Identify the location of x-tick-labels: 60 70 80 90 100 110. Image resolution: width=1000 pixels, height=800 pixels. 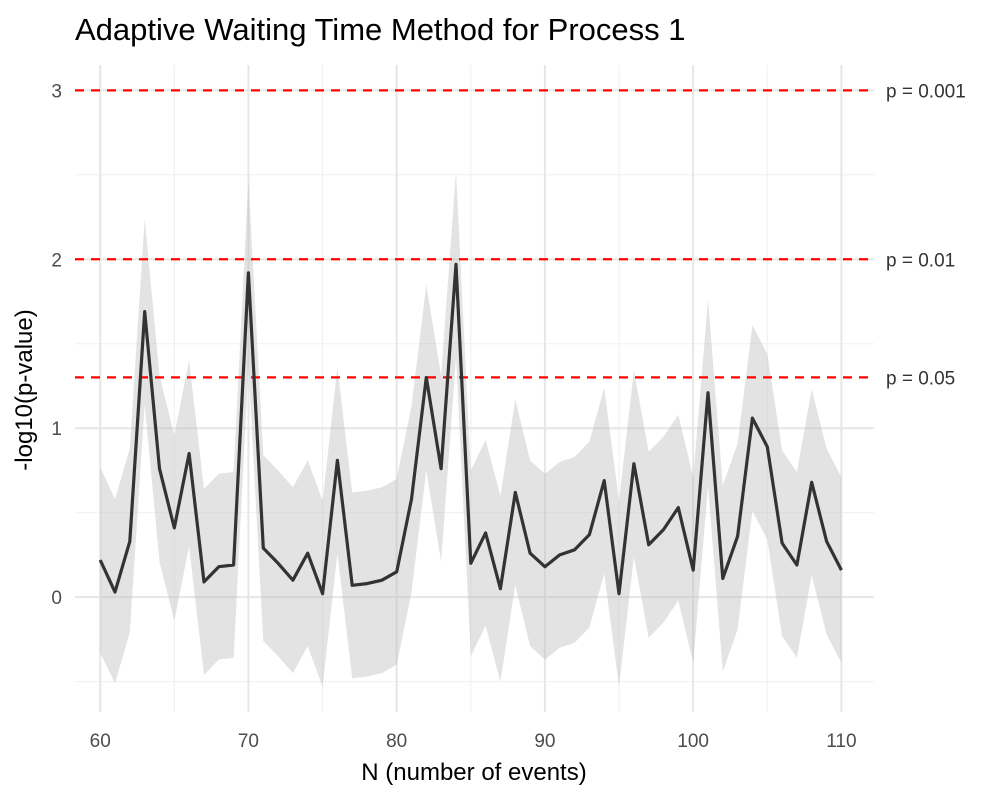
(473, 741).